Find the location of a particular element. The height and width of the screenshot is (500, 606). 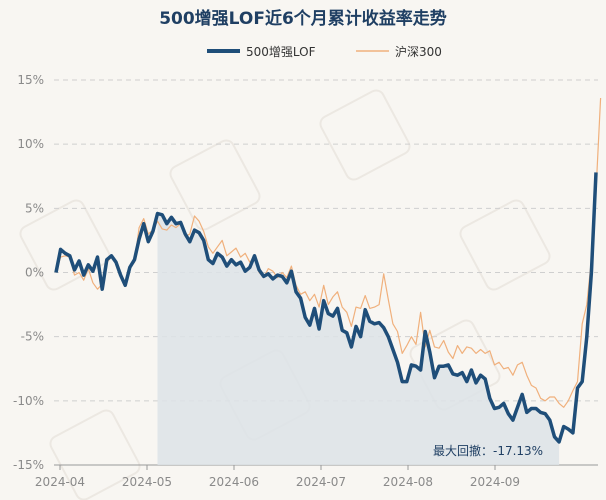

legend: 500增强LOF 沪深300 is located at coordinates (324, 52).